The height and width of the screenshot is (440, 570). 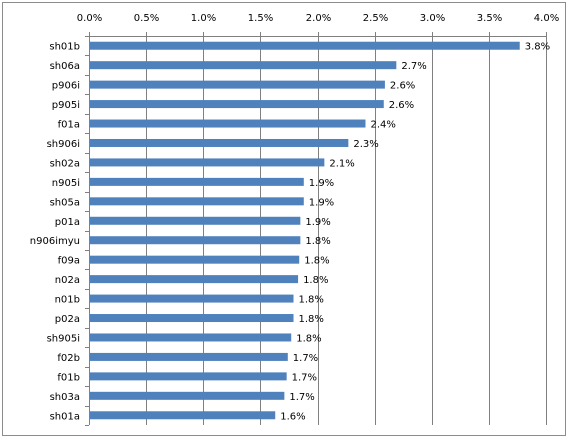 I want to click on category-label: f09a, so click(x=69, y=261).